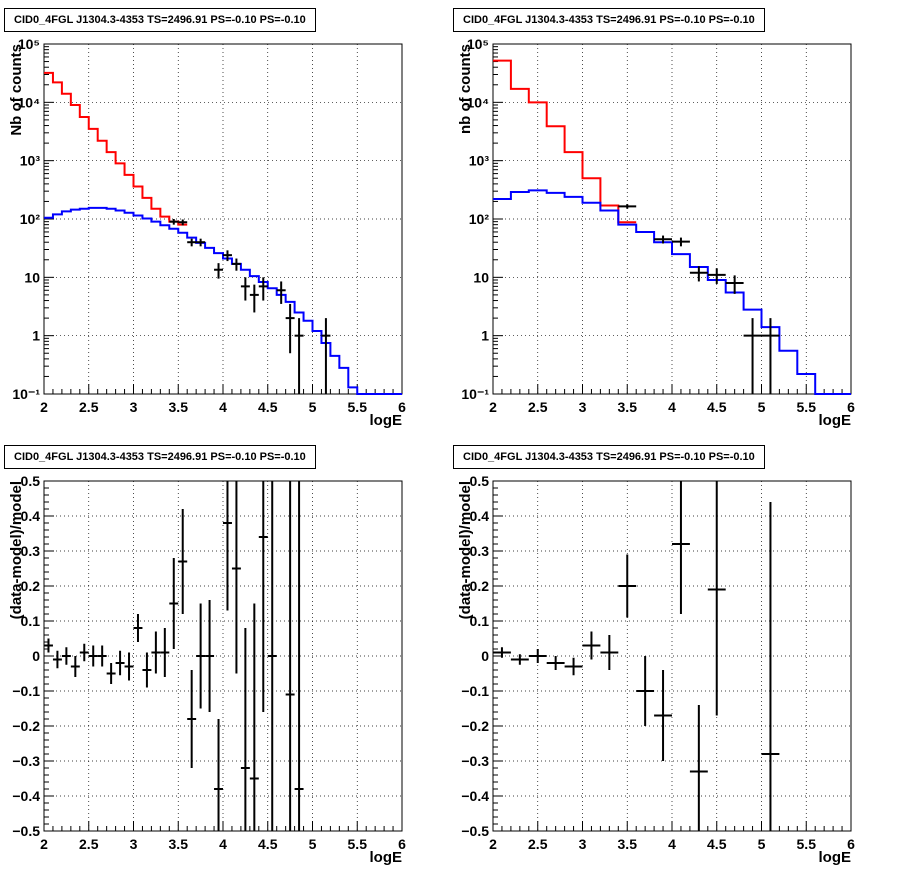 Image resolution: width=898 pixels, height=875 pixels. Describe the element at coordinates (16, 90) in the screenshot. I see `y-axis-label: Nb of counts` at that location.